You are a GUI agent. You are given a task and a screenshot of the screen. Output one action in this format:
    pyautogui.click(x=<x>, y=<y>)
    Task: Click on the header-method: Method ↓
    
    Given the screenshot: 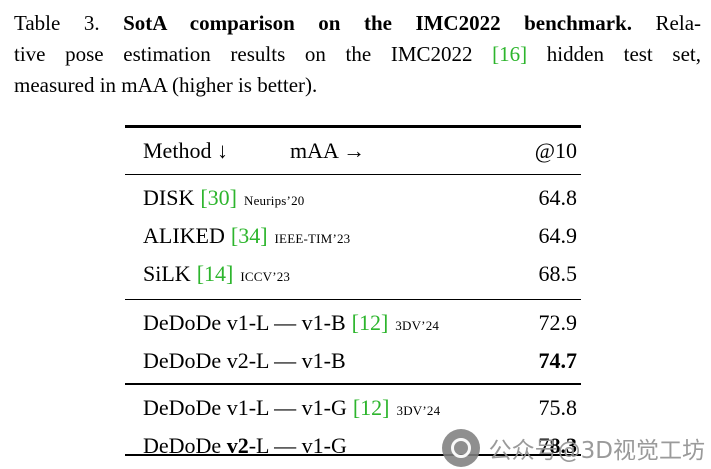 What is the action you would take?
    pyautogui.click(x=185, y=150)
    